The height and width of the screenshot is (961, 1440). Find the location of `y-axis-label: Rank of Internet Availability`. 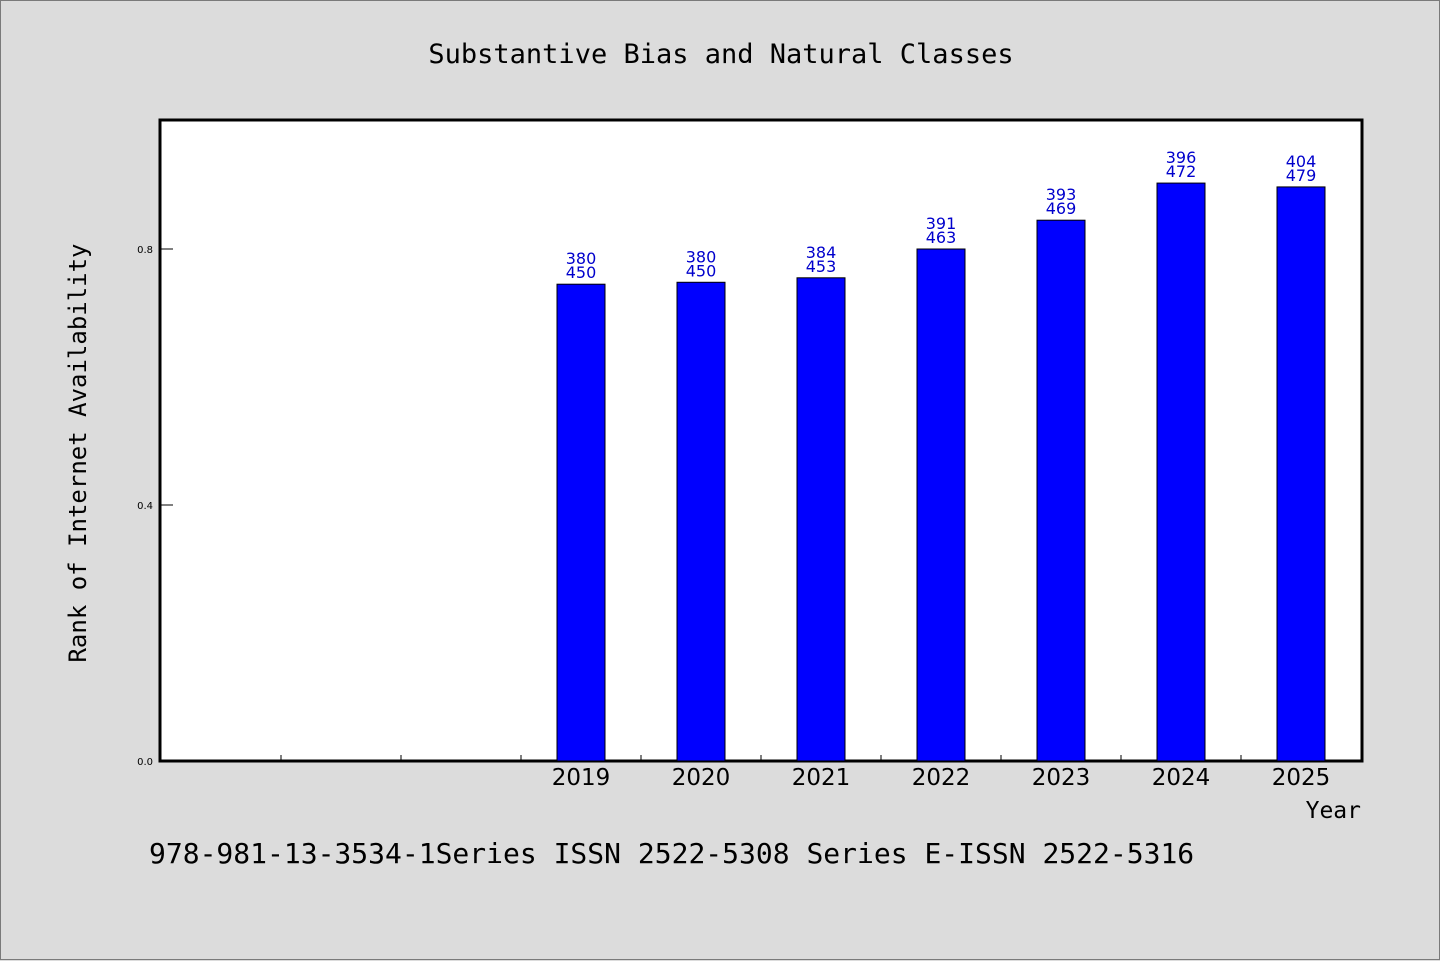

y-axis-label: Rank of Internet Availability is located at coordinates (78, 452).